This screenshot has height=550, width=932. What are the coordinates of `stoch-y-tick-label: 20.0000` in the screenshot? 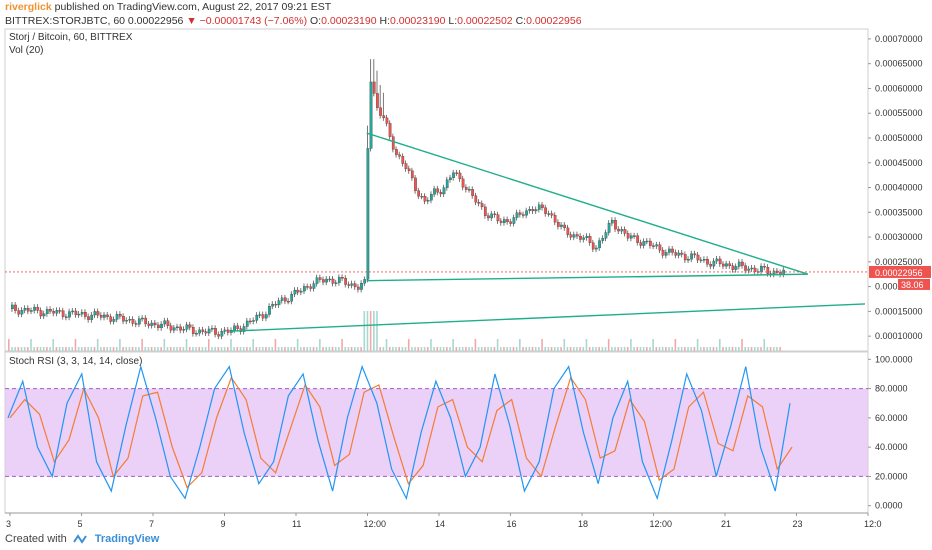 It's located at (891, 476).